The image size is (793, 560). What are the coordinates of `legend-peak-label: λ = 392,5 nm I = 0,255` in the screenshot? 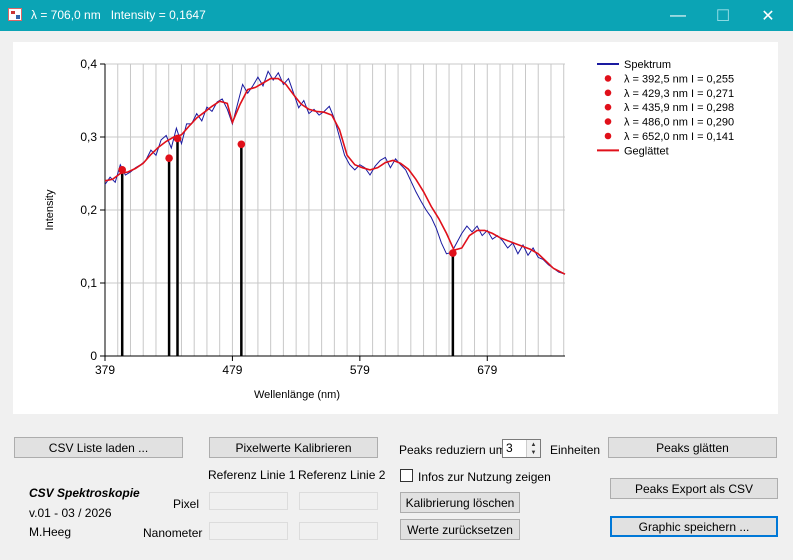 It's located at (679, 79).